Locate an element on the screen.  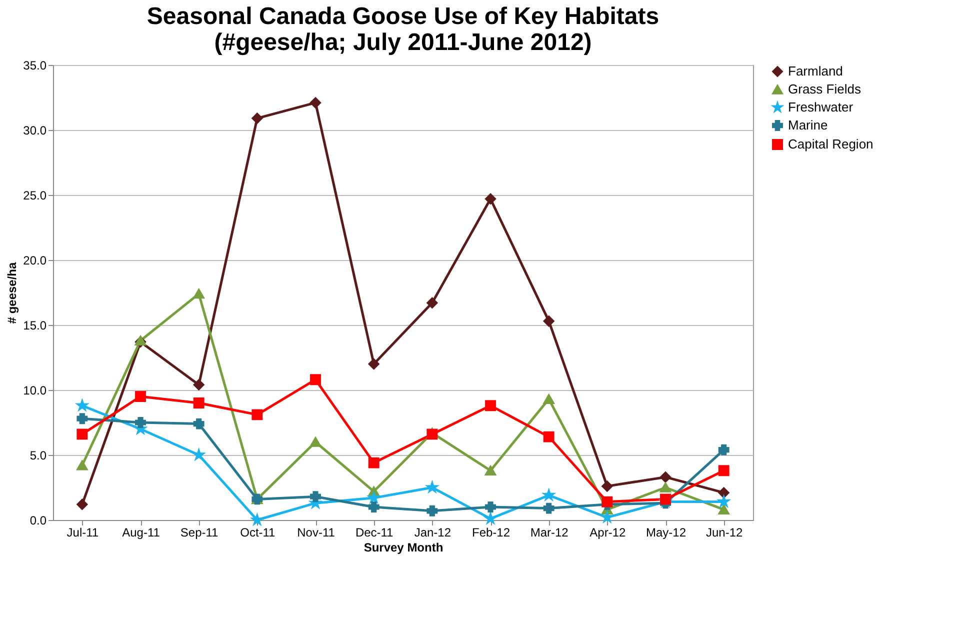
y-tick-label: 10.0 is located at coordinates (35, 391).